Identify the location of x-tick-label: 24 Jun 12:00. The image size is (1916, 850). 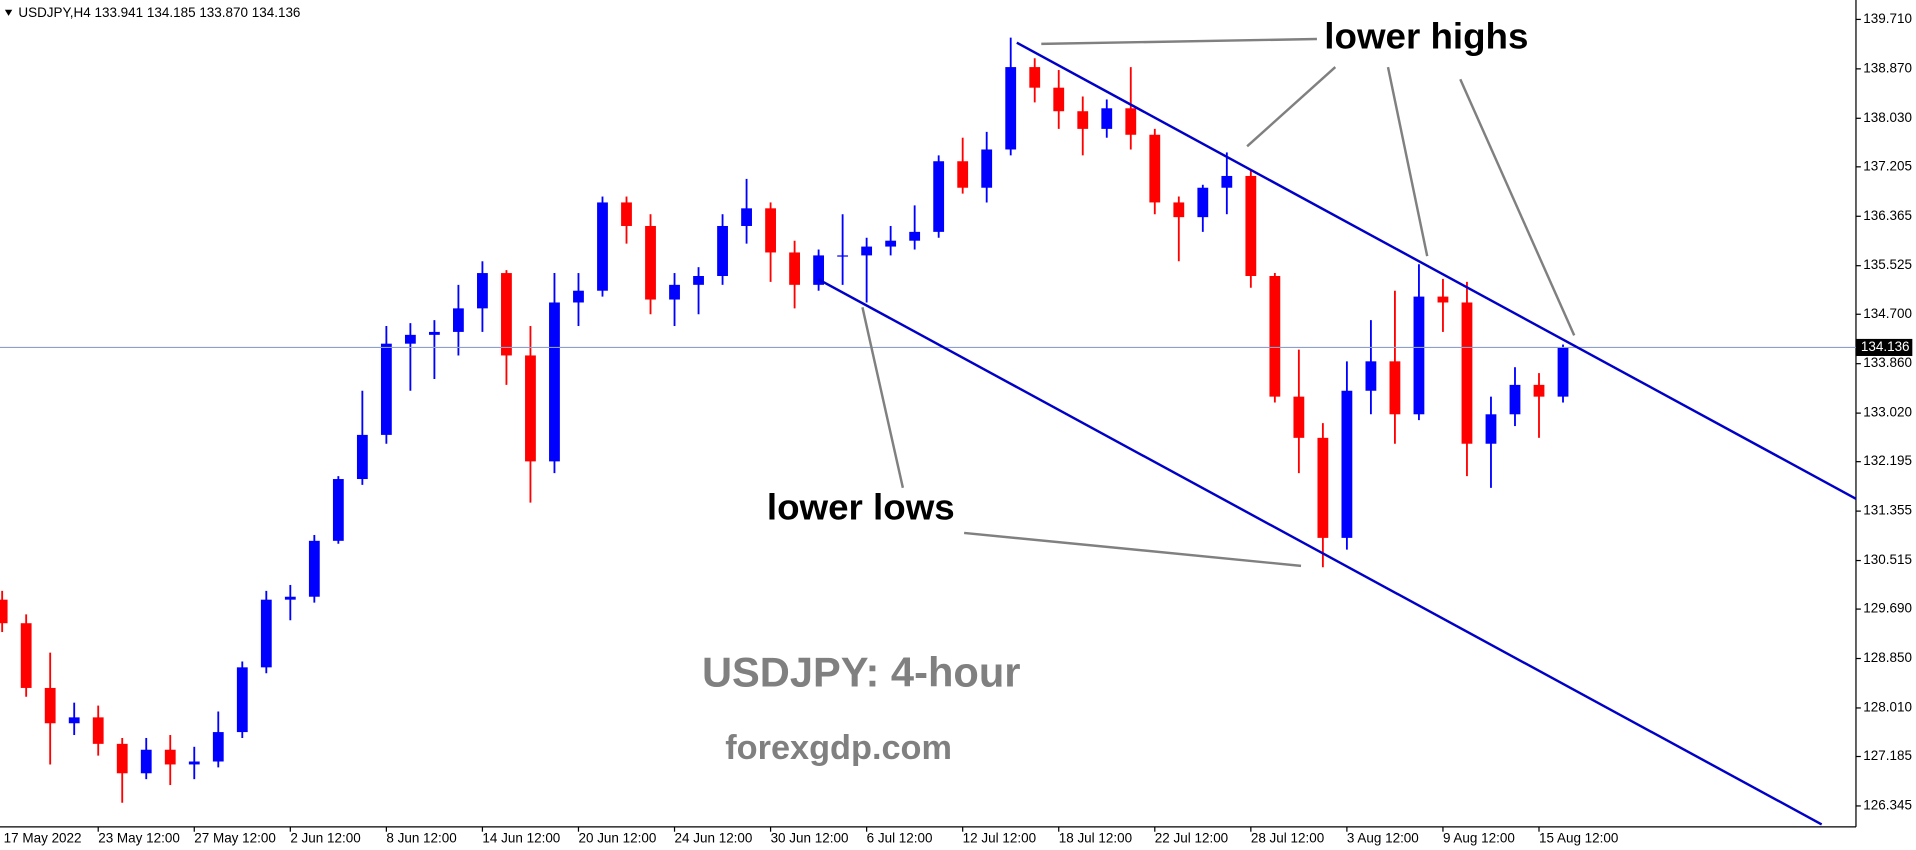
(714, 838).